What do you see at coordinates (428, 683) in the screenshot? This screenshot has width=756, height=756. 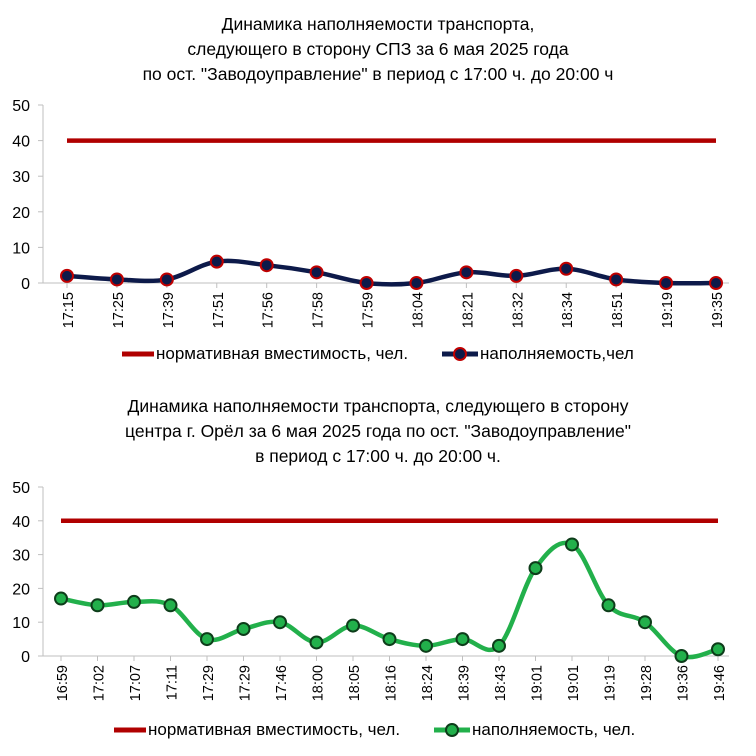 I see `x-tick-label: 18:24` at bounding box center [428, 683].